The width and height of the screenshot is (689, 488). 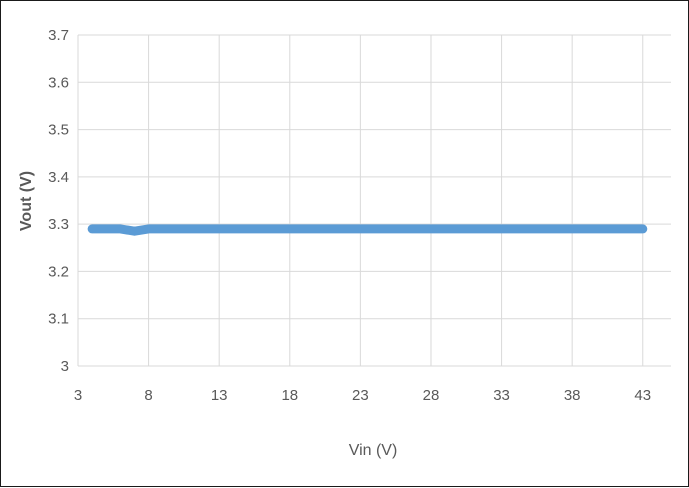 I want to click on series-line, so click(x=367, y=230).